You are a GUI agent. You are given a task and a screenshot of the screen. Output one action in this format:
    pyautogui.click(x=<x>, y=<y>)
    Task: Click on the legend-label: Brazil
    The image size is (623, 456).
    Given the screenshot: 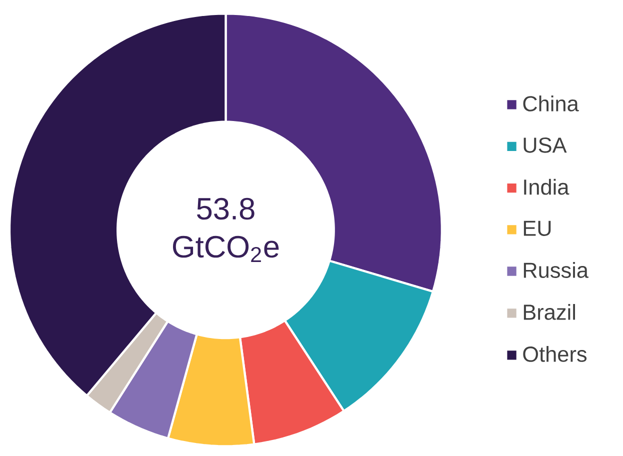 What is the action you would take?
    pyautogui.click(x=549, y=312)
    